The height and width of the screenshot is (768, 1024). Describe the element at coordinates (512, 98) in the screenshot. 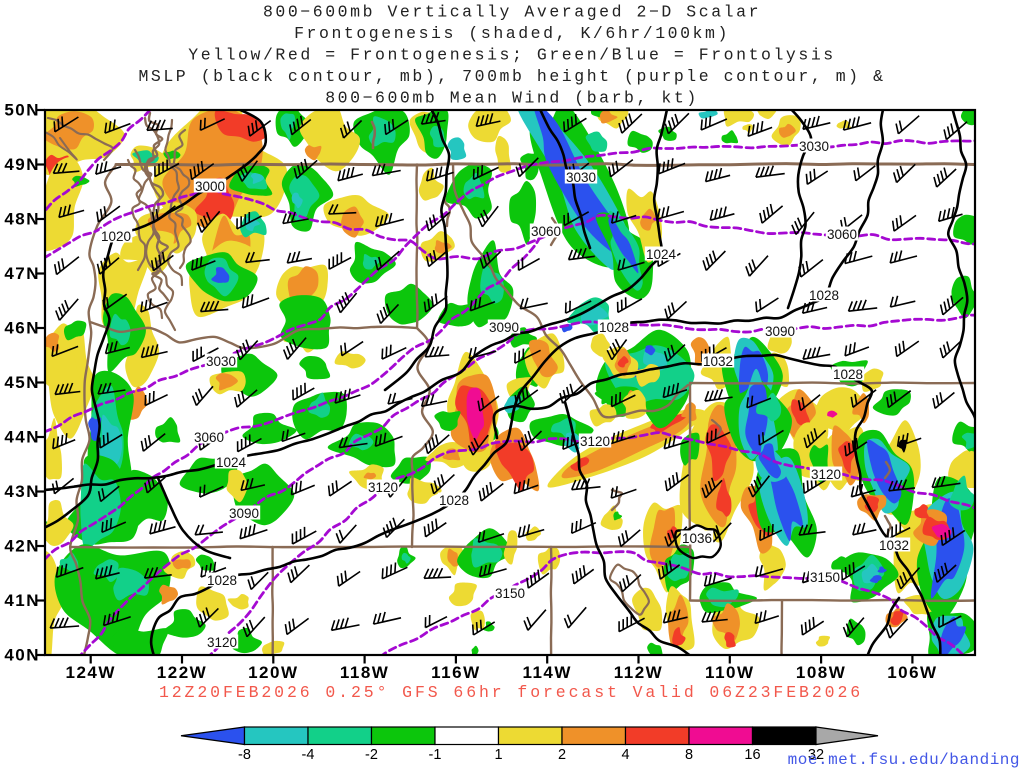

I see `svg-text: 800−600mb Mean Wind (barb, kt)` at that location.